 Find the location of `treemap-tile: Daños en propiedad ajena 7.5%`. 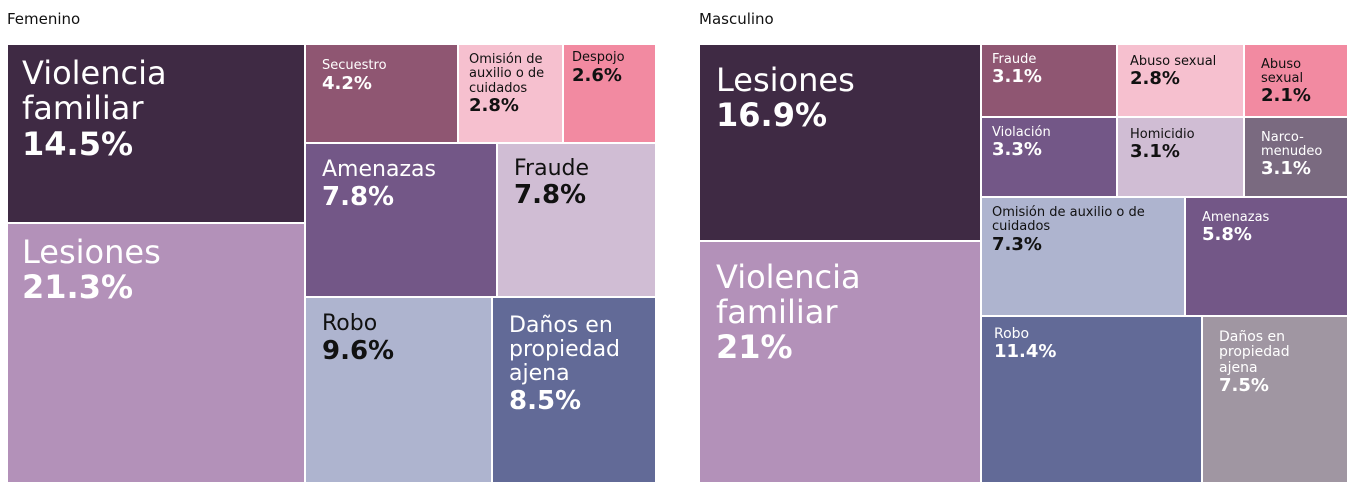

treemap-tile: Daños en propiedad ajena 7.5% is located at coordinates (1275, 399).